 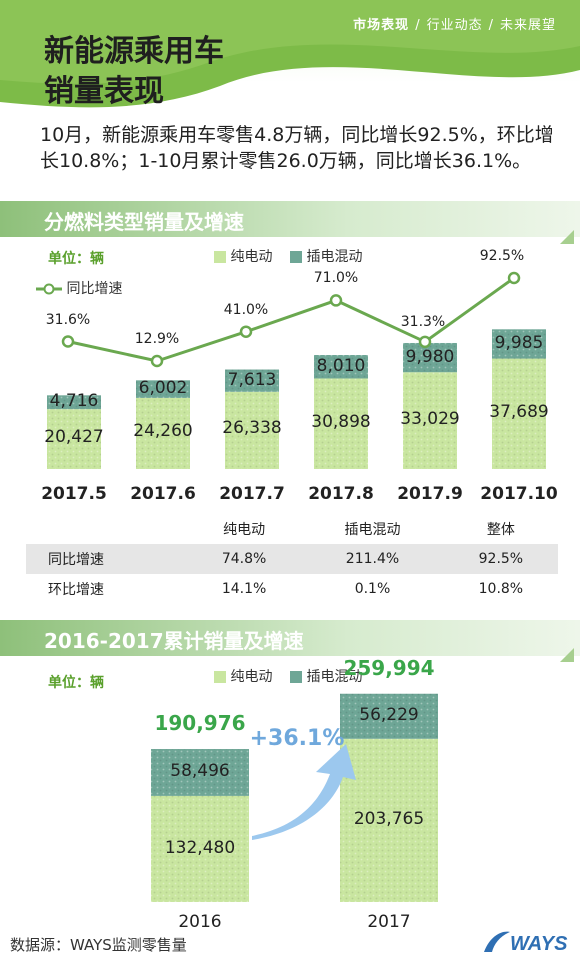 I want to click on legend2-bev-swatch, so click(x=220, y=677).